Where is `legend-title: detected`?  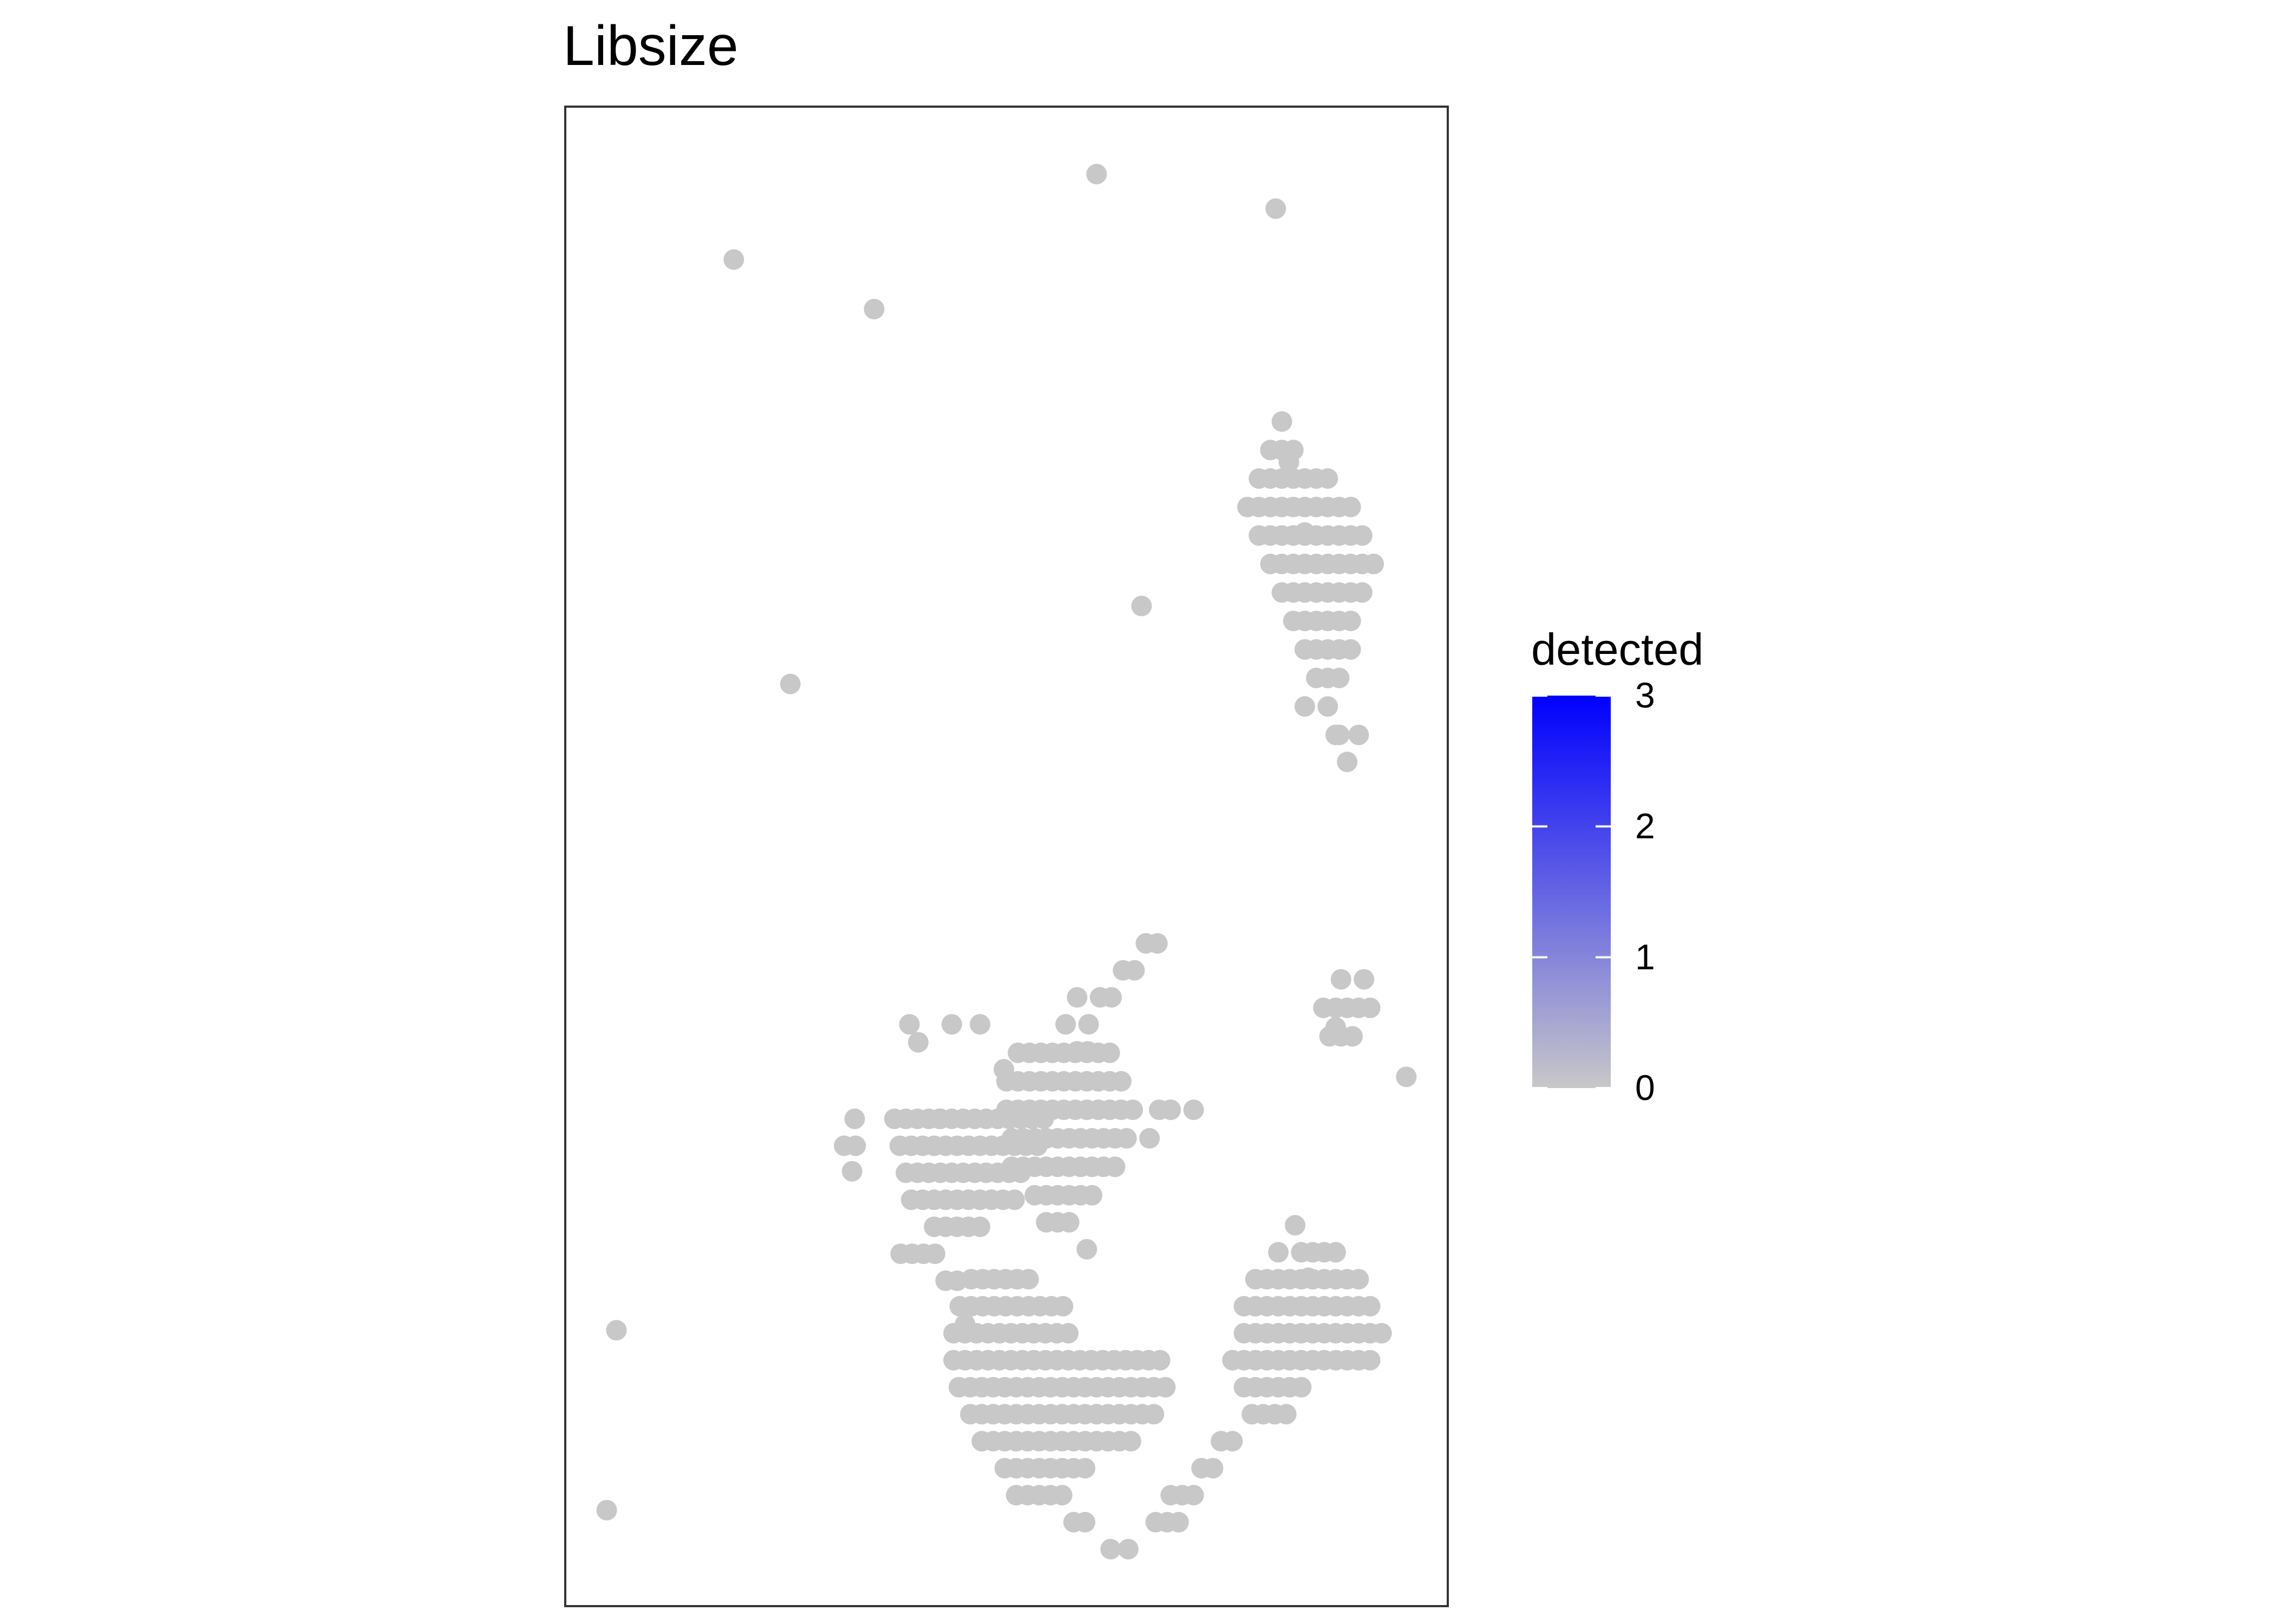 legend-title: detected is located at coordinates (1617, 649).